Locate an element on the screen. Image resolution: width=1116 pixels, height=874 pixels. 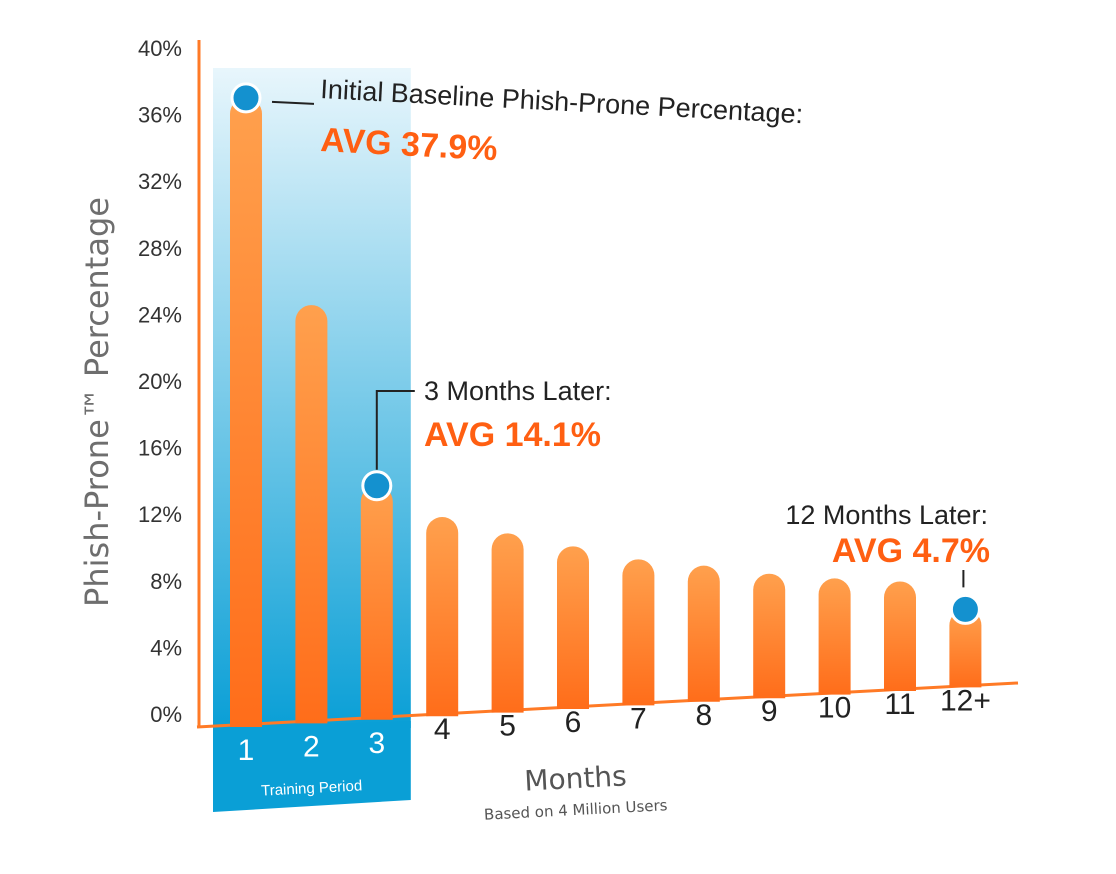
x-tick-label: 4 is located at coordinates (442, 729).